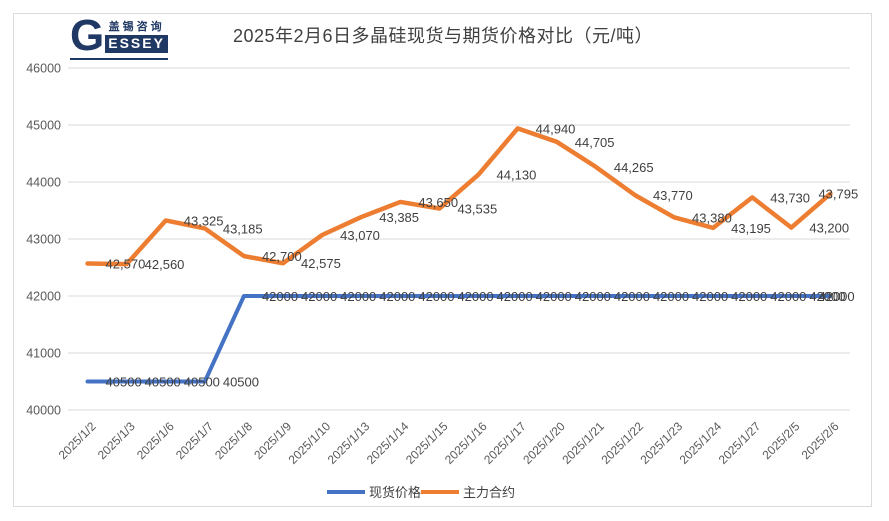  What do you see at coordinates (438, 202) in the screenshot?
I see `futures-data-label: 43,650` at bounding box center [438, 202].